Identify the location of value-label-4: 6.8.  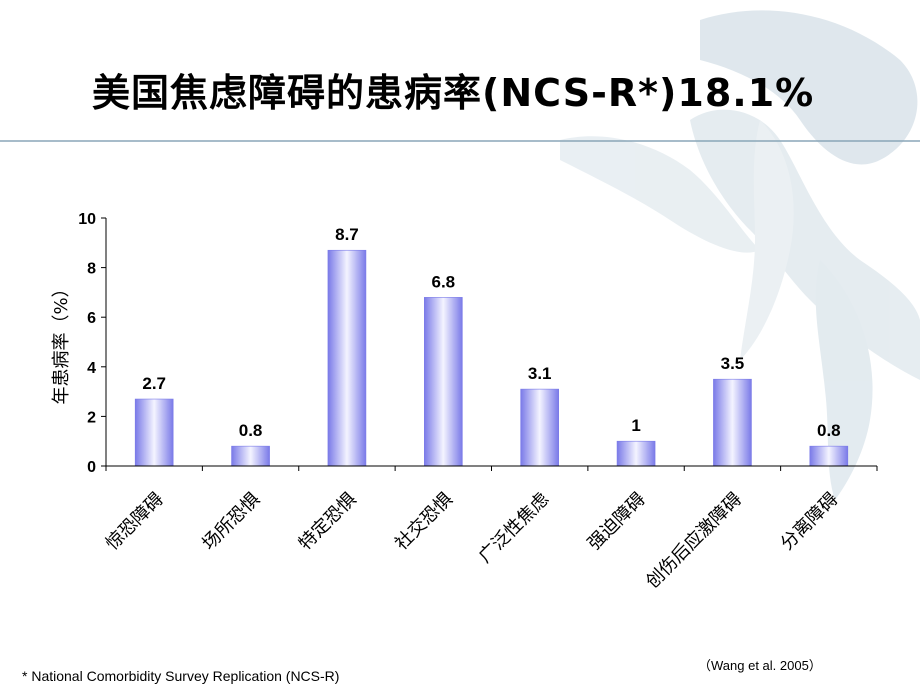
(443, 281).